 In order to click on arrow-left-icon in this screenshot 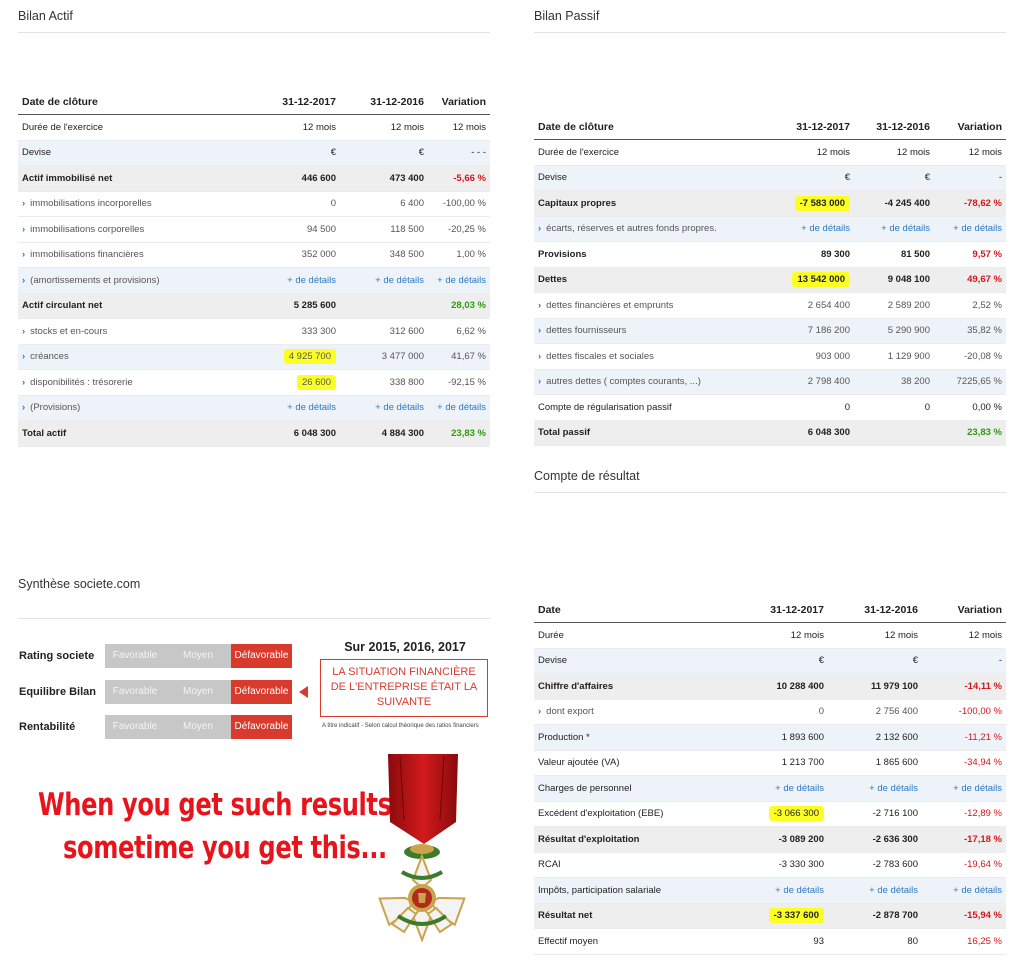, I will do `click(303, 692)`.